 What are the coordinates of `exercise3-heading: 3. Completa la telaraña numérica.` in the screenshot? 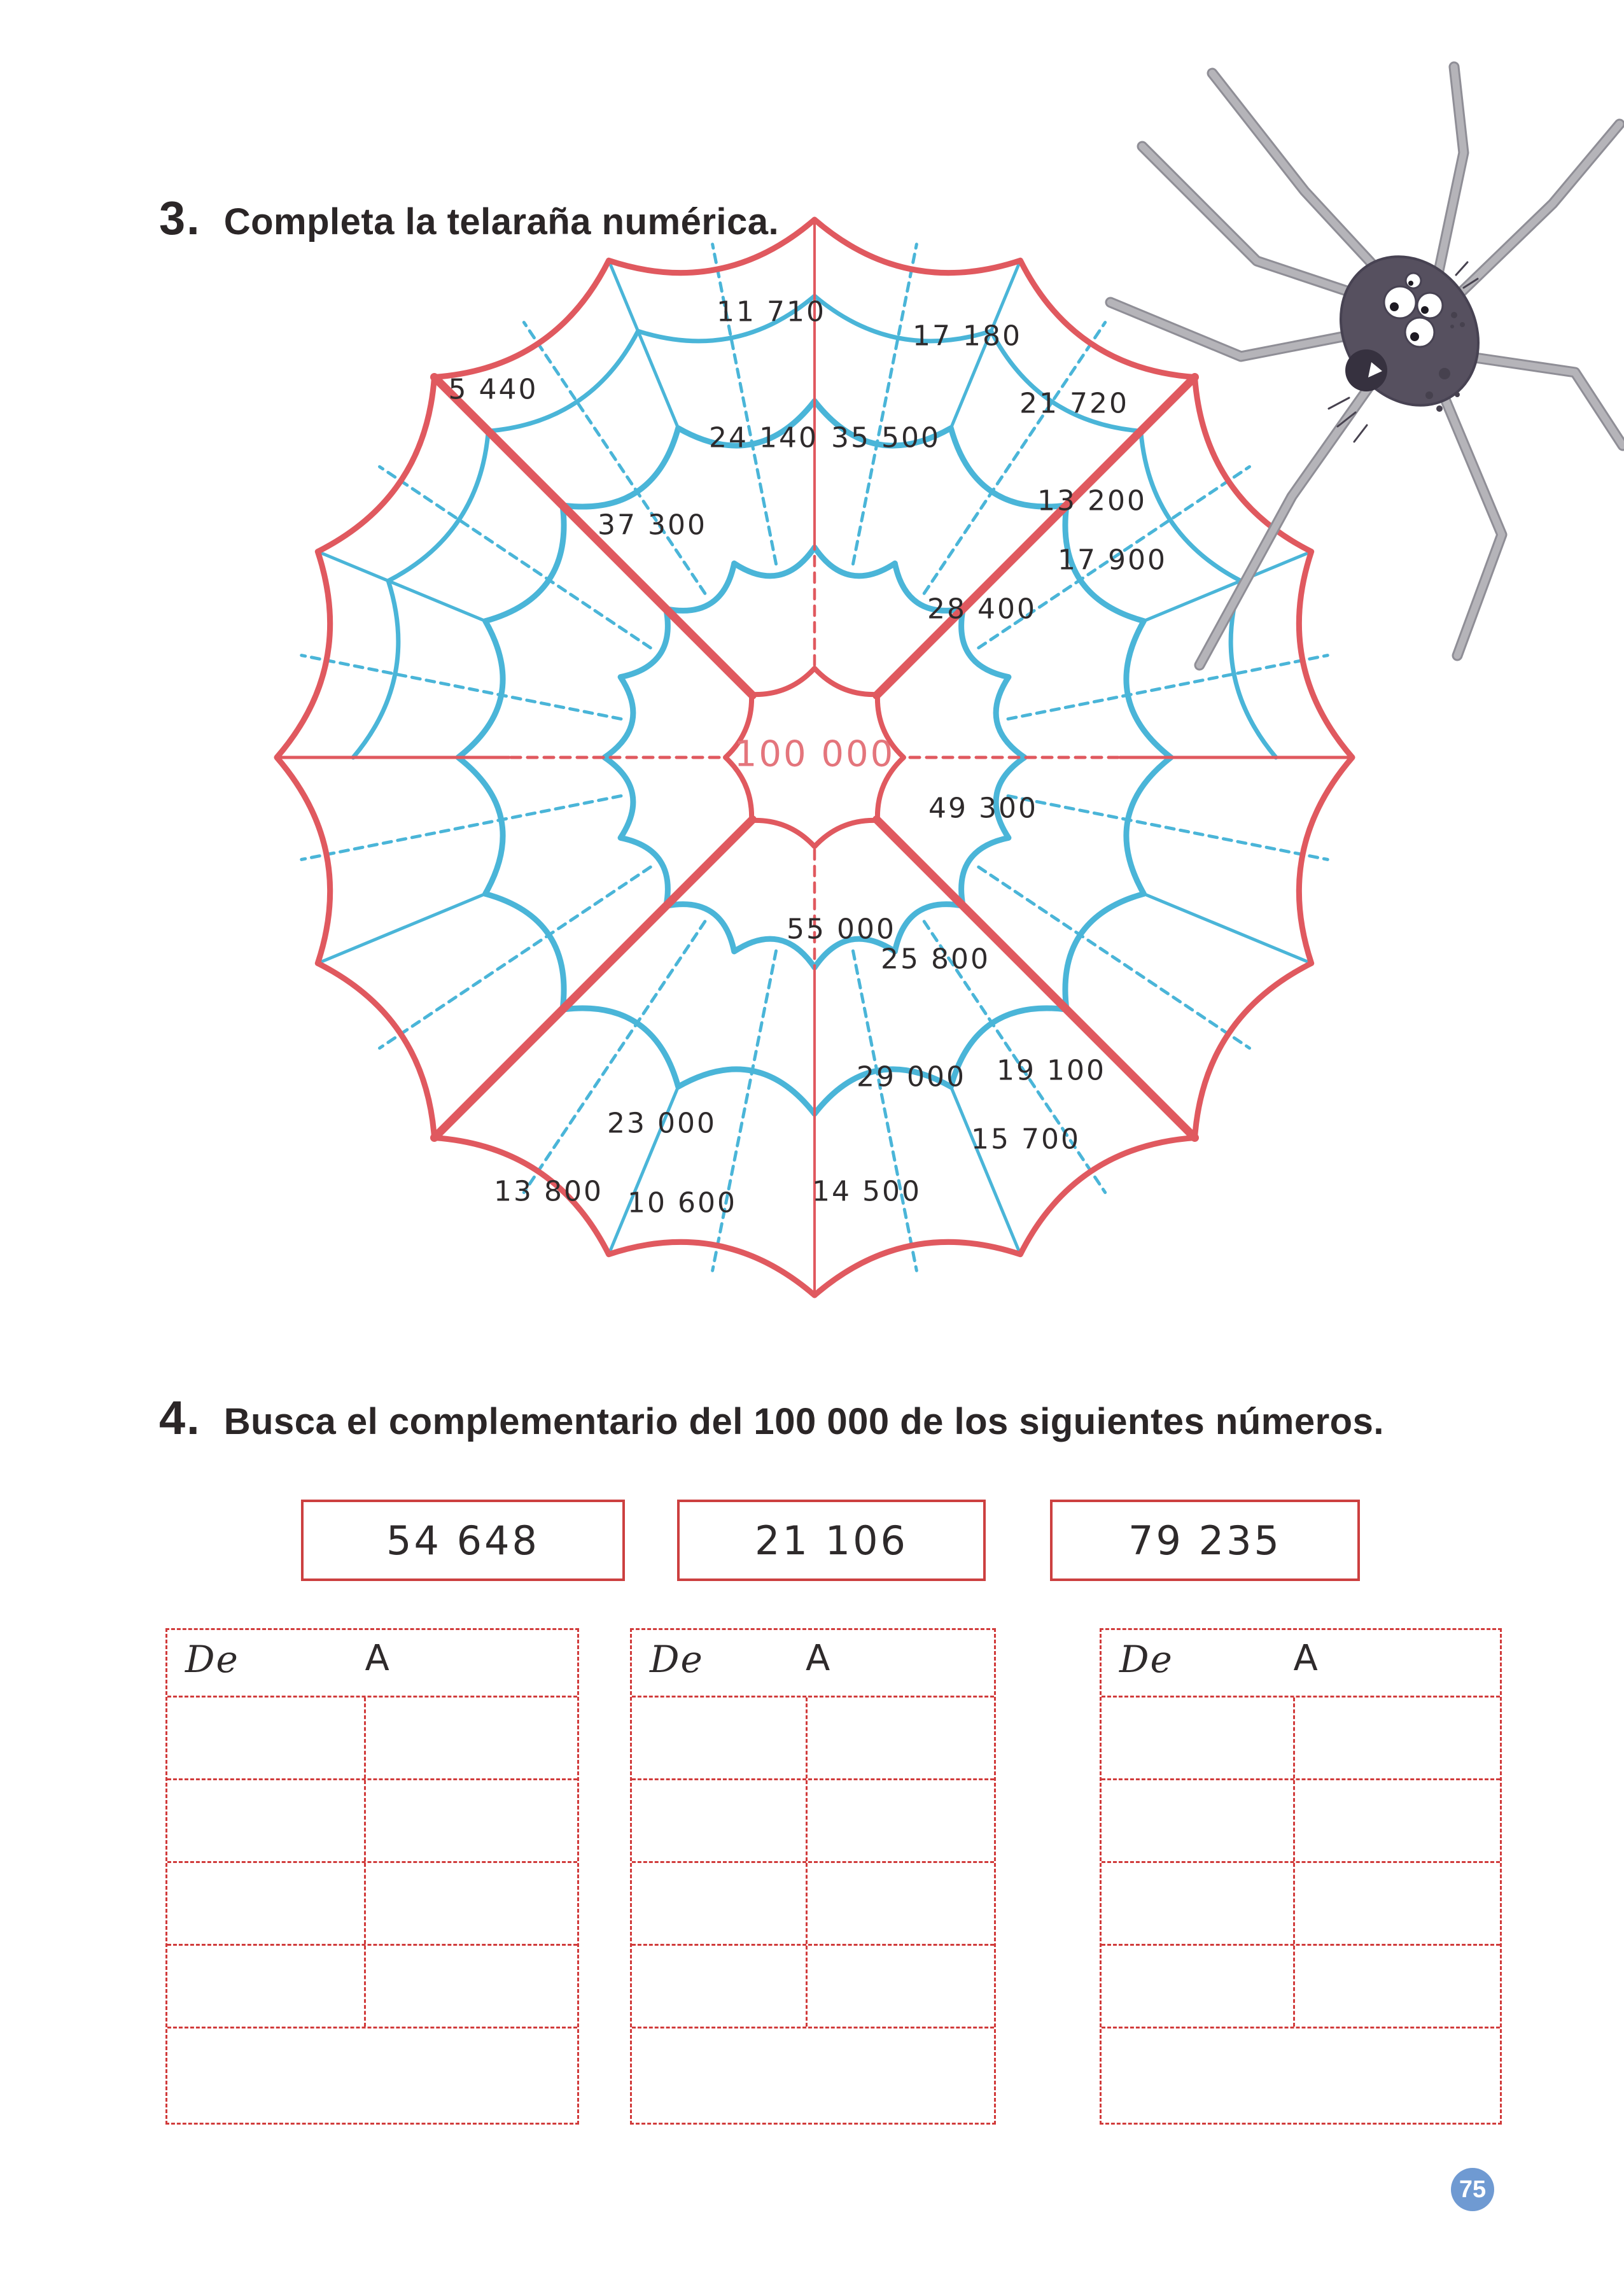 It's located at (469, 218).